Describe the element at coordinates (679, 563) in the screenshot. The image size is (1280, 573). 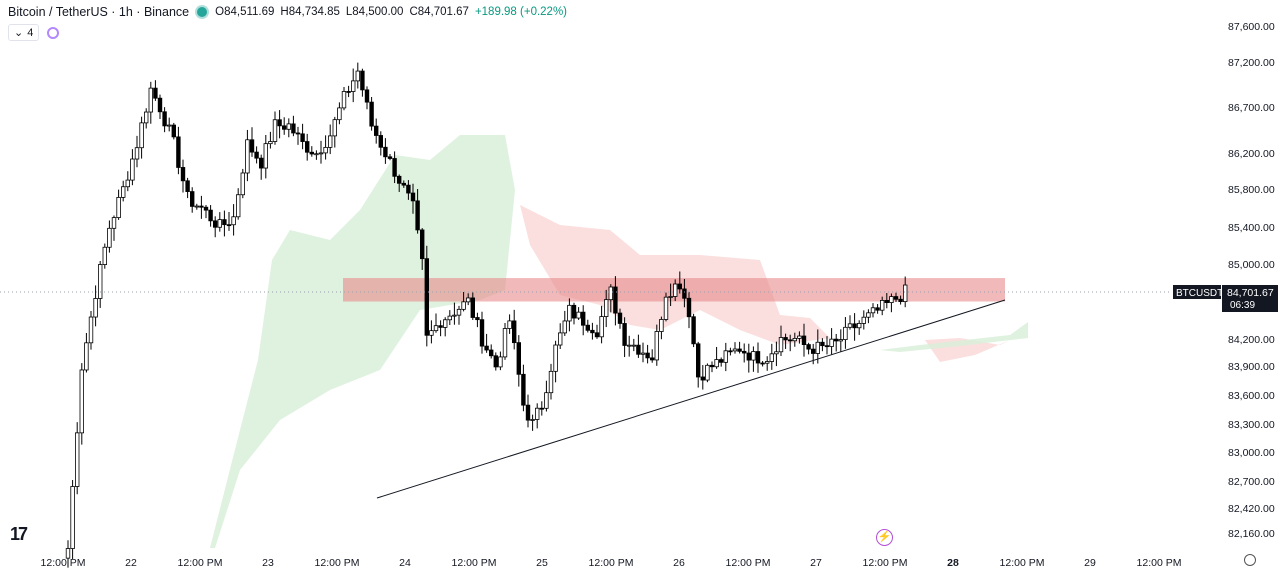
I see `time-axis-label: 26` at that location.